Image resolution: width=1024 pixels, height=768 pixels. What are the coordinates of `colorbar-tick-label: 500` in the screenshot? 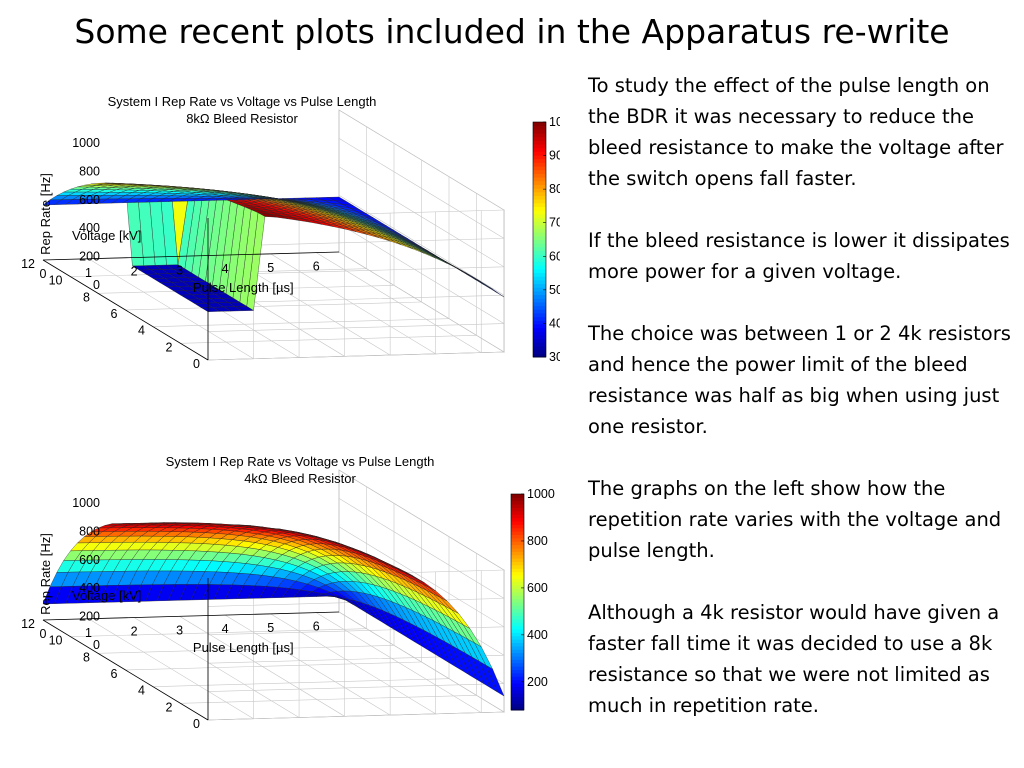 It's located at (554, 290).